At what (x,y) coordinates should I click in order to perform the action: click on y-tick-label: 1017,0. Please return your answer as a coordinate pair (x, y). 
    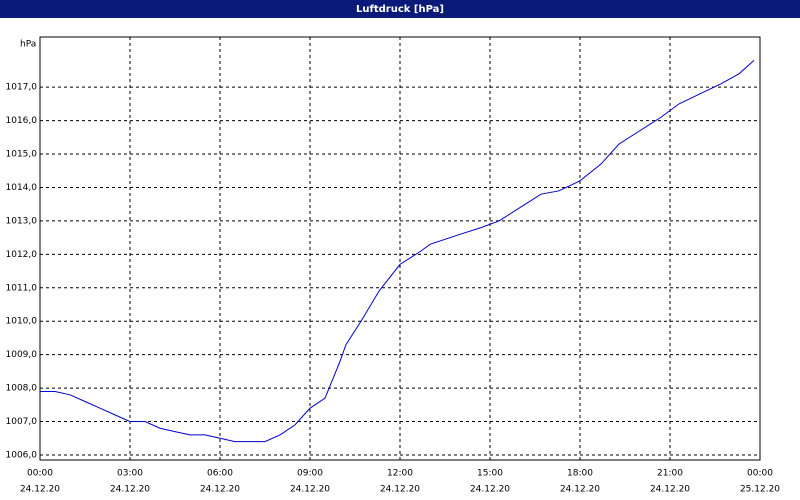
    Looking at the image, I should click on (22, 88).